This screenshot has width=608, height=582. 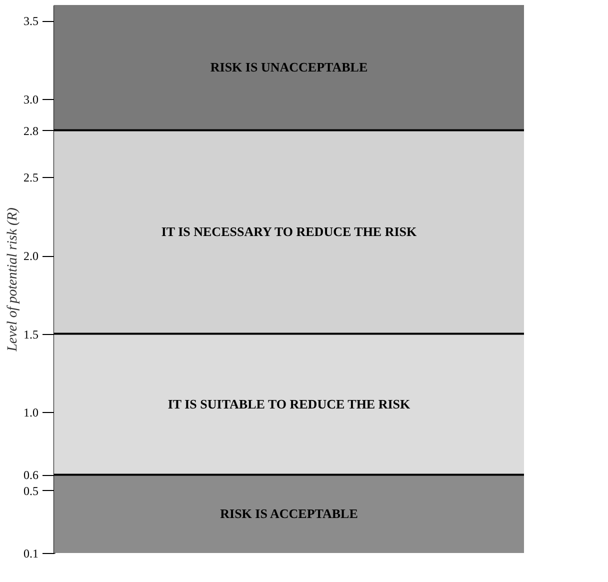 What do you see at coordinates (31, 177) in the screenshot?
I see `y-tick-label: 2.5` at bounding box center [31, 177].